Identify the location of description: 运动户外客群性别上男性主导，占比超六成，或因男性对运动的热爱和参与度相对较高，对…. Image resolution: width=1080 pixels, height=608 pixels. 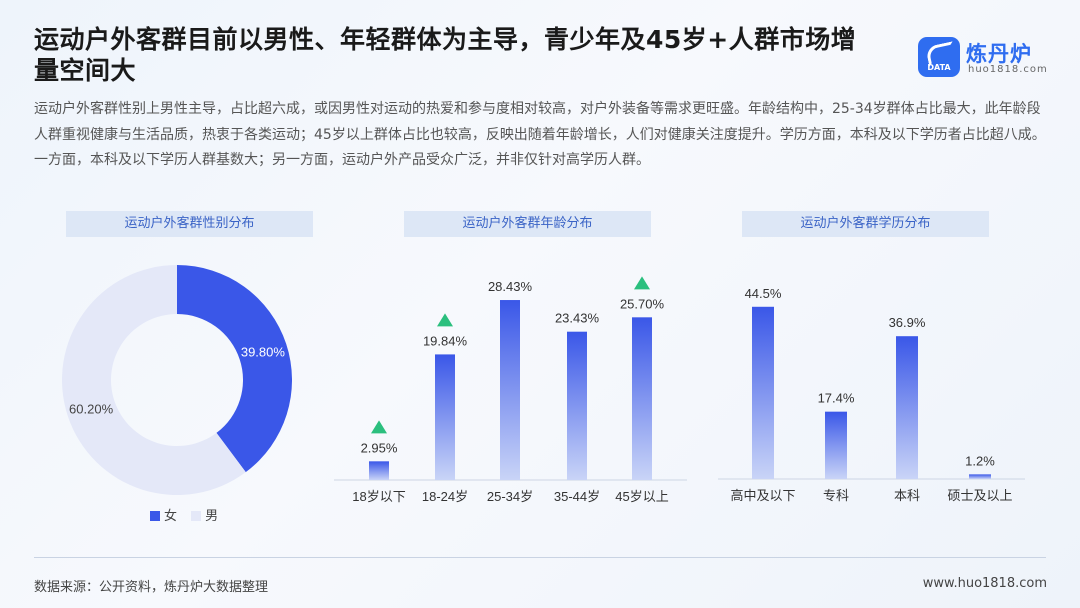
(540, 134).